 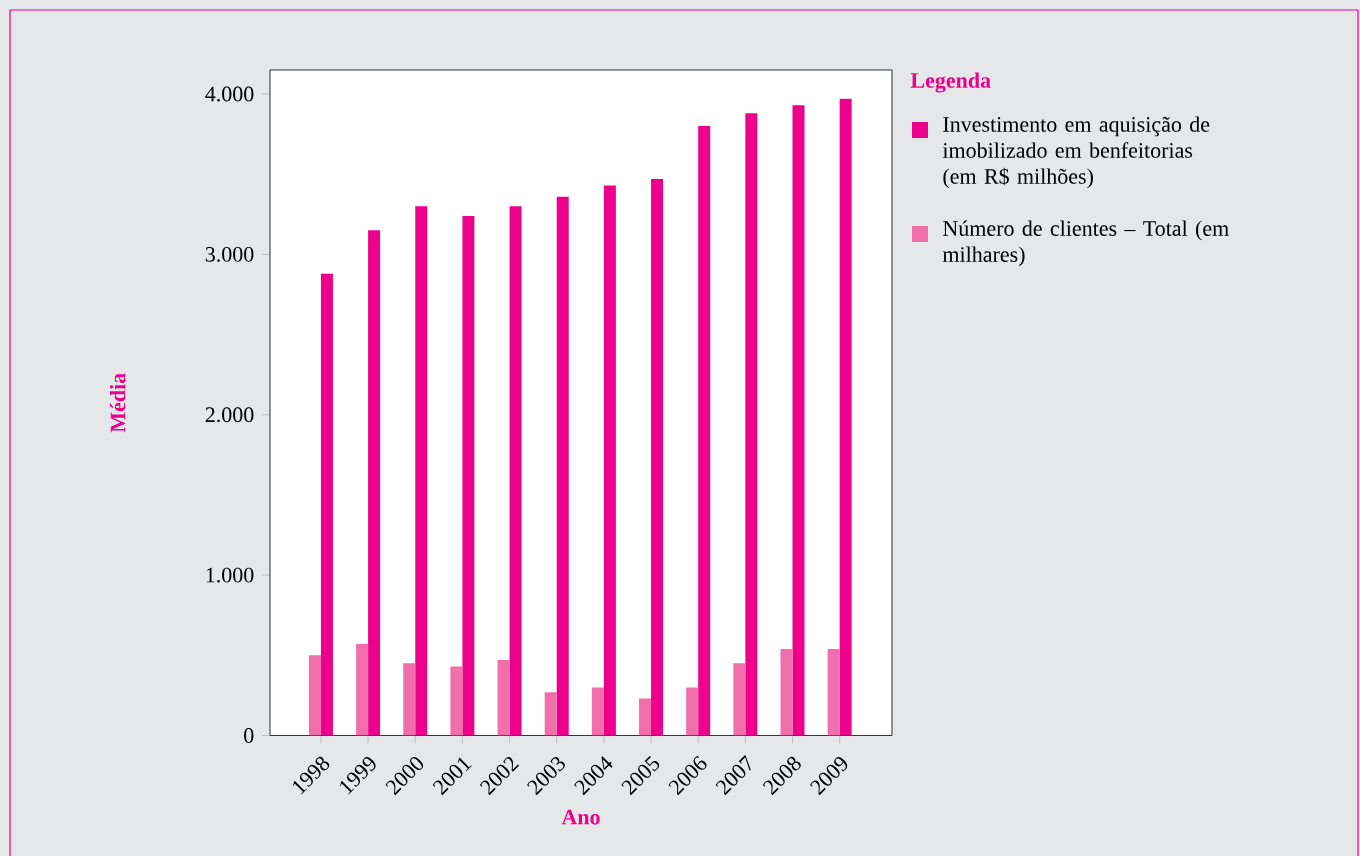 I want to click on legend-label: Número de clientes – Total (em milhares), so click(x=1085, y=243).